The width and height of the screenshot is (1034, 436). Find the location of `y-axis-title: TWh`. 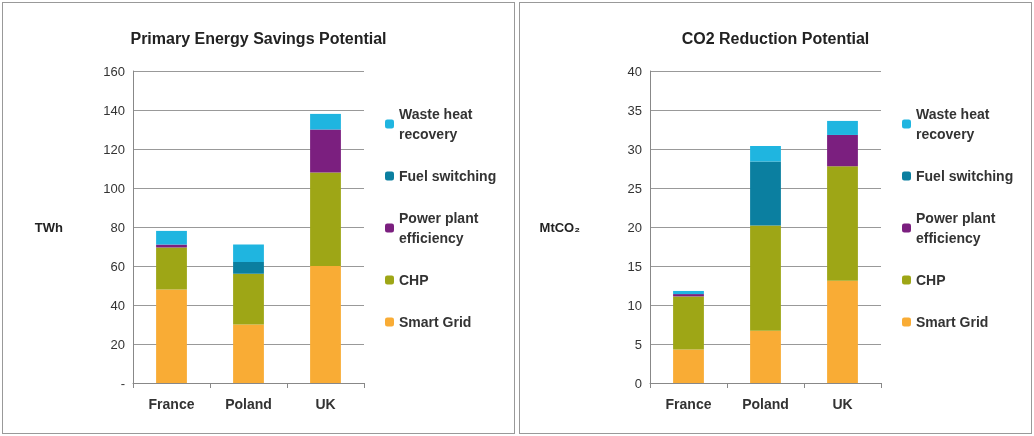

y-axis-title: TWh is located at coordinates (49, 227).